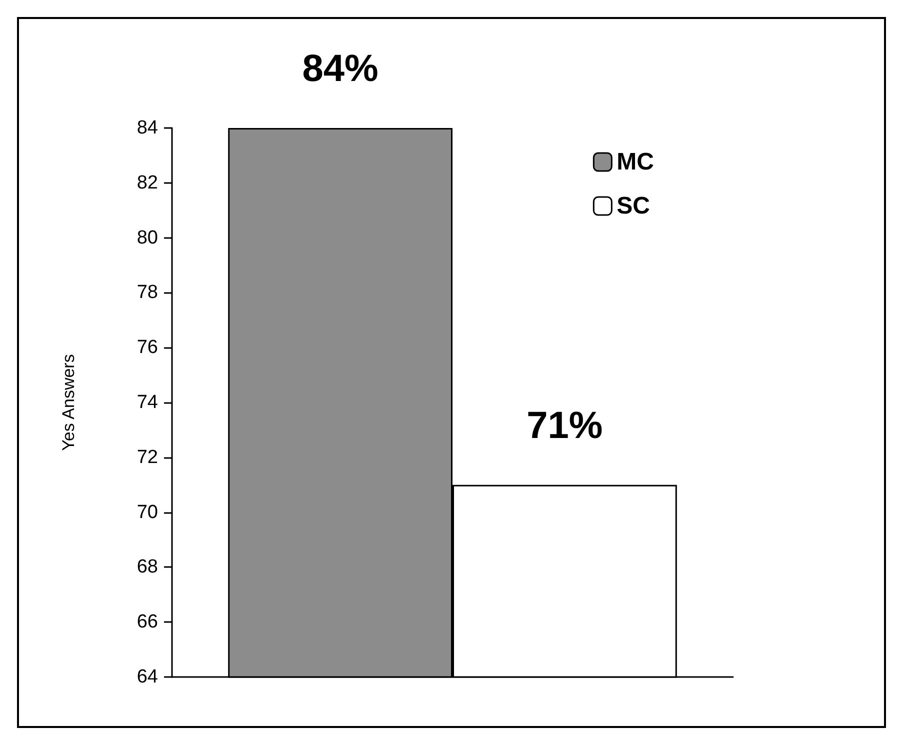 Image resolution: width=909 pixels, height=748 pixels. I want to click on y-tick-label: 76, so click(147, 347).